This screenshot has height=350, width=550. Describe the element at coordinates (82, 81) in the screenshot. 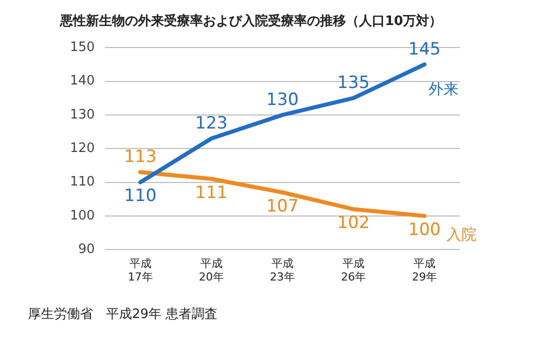

I see `y-tick-label: 140` at that location.